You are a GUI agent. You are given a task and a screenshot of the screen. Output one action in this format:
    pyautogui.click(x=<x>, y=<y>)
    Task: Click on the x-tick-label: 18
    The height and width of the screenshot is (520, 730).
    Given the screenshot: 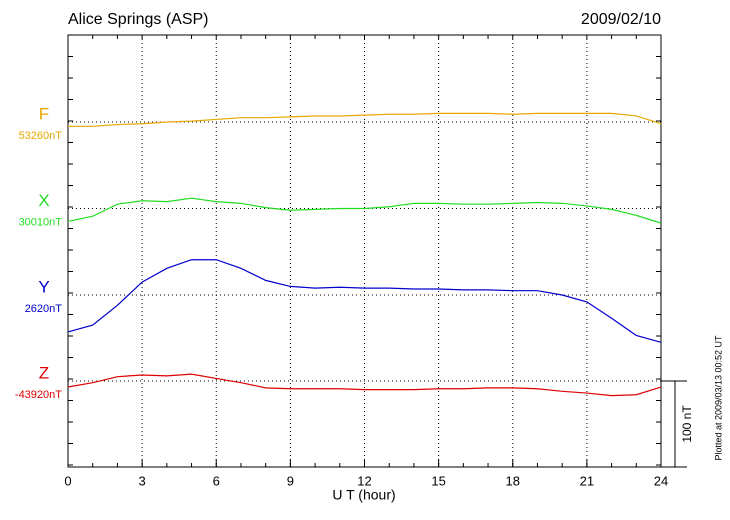 What is the action you would take?
    pyautogui.click(x=513, y=480)
    